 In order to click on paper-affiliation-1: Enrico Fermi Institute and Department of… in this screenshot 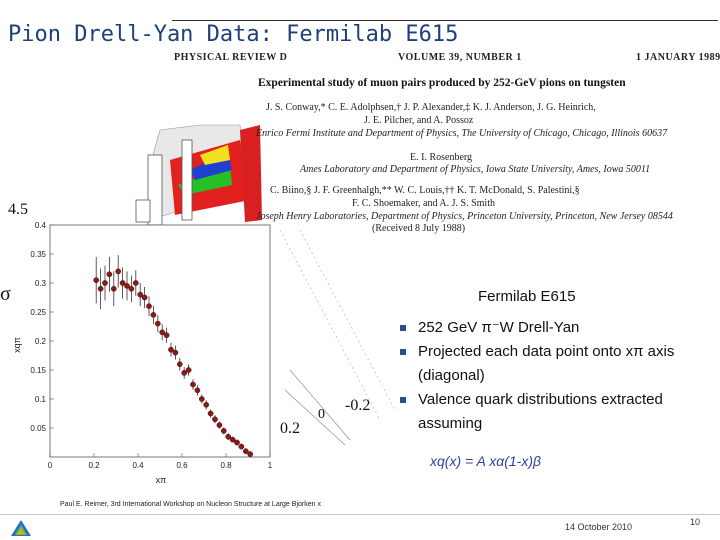, I will do `click(462, 133)`.